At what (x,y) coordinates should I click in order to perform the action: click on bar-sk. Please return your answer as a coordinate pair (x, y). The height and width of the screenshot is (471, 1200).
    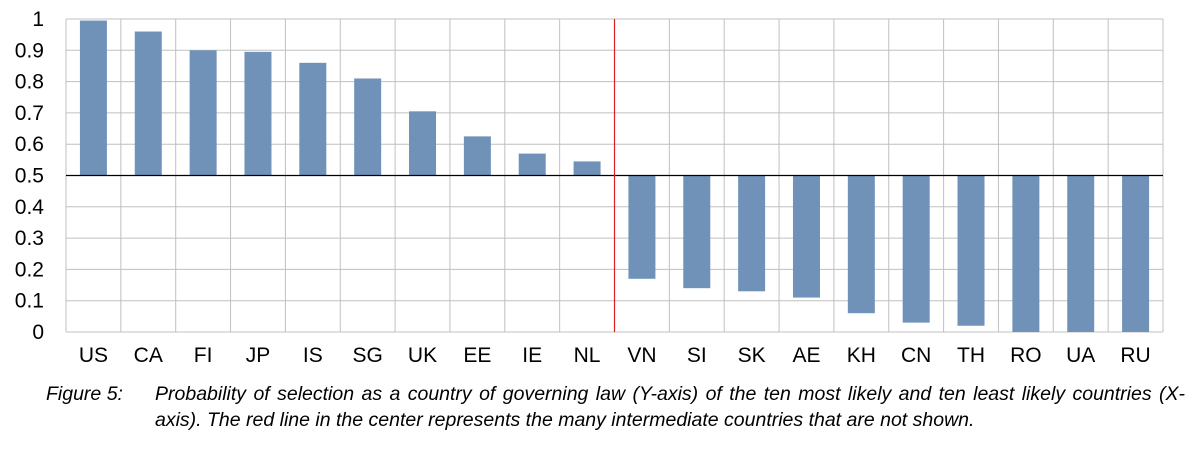
    Looking at the image, I should click on (752, 233).